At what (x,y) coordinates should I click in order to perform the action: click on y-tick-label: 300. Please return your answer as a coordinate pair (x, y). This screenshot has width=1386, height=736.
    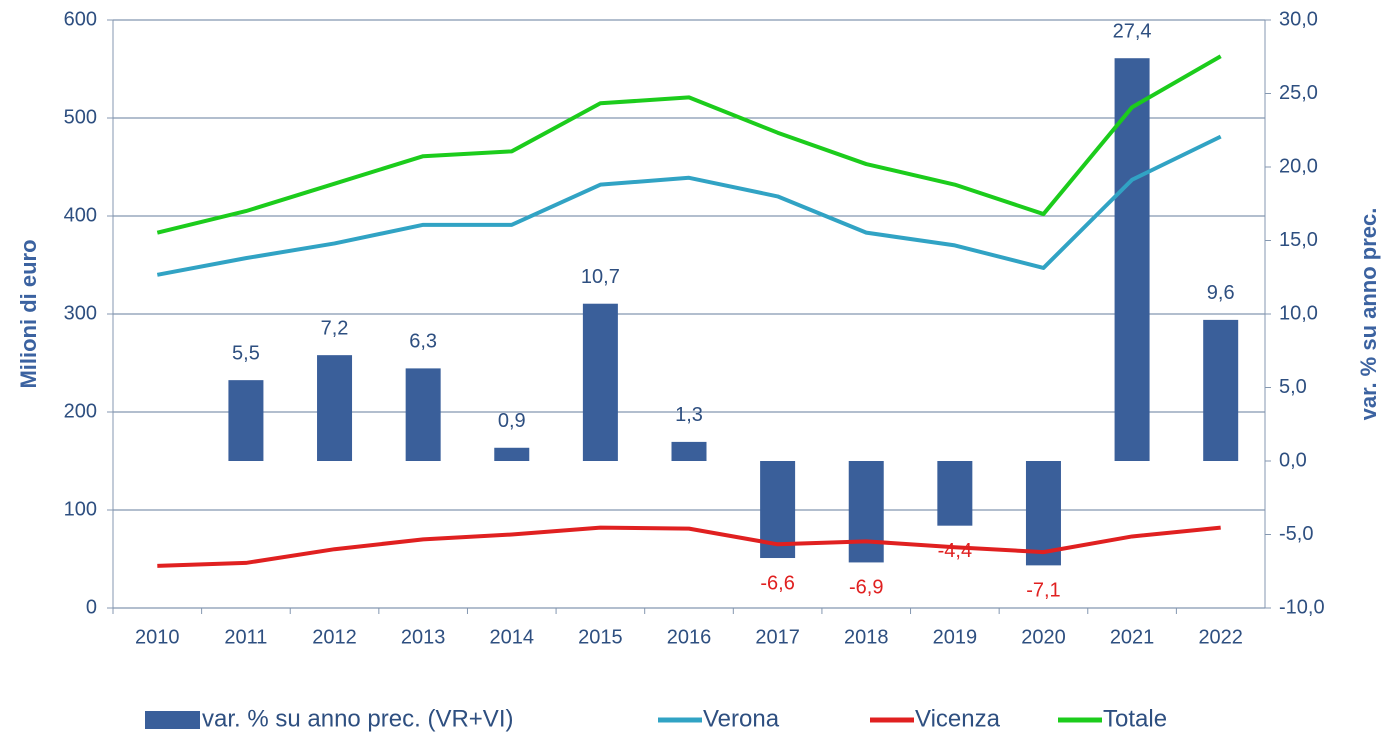
    Looking at the image, I should click on (80, 313).